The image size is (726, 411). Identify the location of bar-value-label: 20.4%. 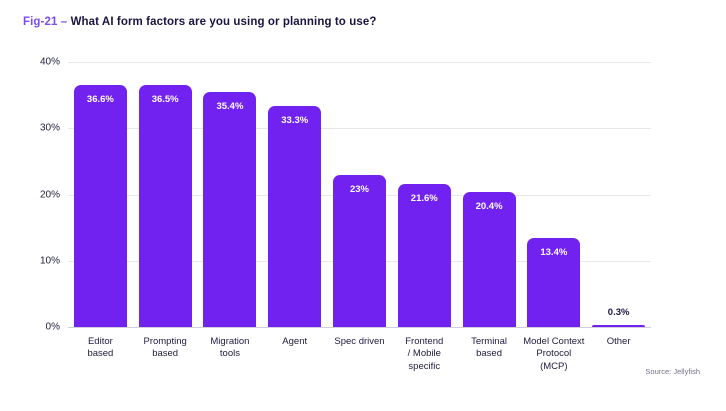
(489, 206).